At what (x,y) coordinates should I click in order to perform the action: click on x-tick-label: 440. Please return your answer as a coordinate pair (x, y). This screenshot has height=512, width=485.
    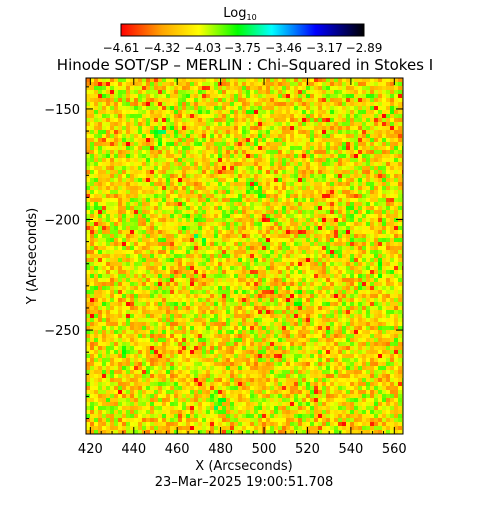
    Looking at the image, I should click on (133, 449).